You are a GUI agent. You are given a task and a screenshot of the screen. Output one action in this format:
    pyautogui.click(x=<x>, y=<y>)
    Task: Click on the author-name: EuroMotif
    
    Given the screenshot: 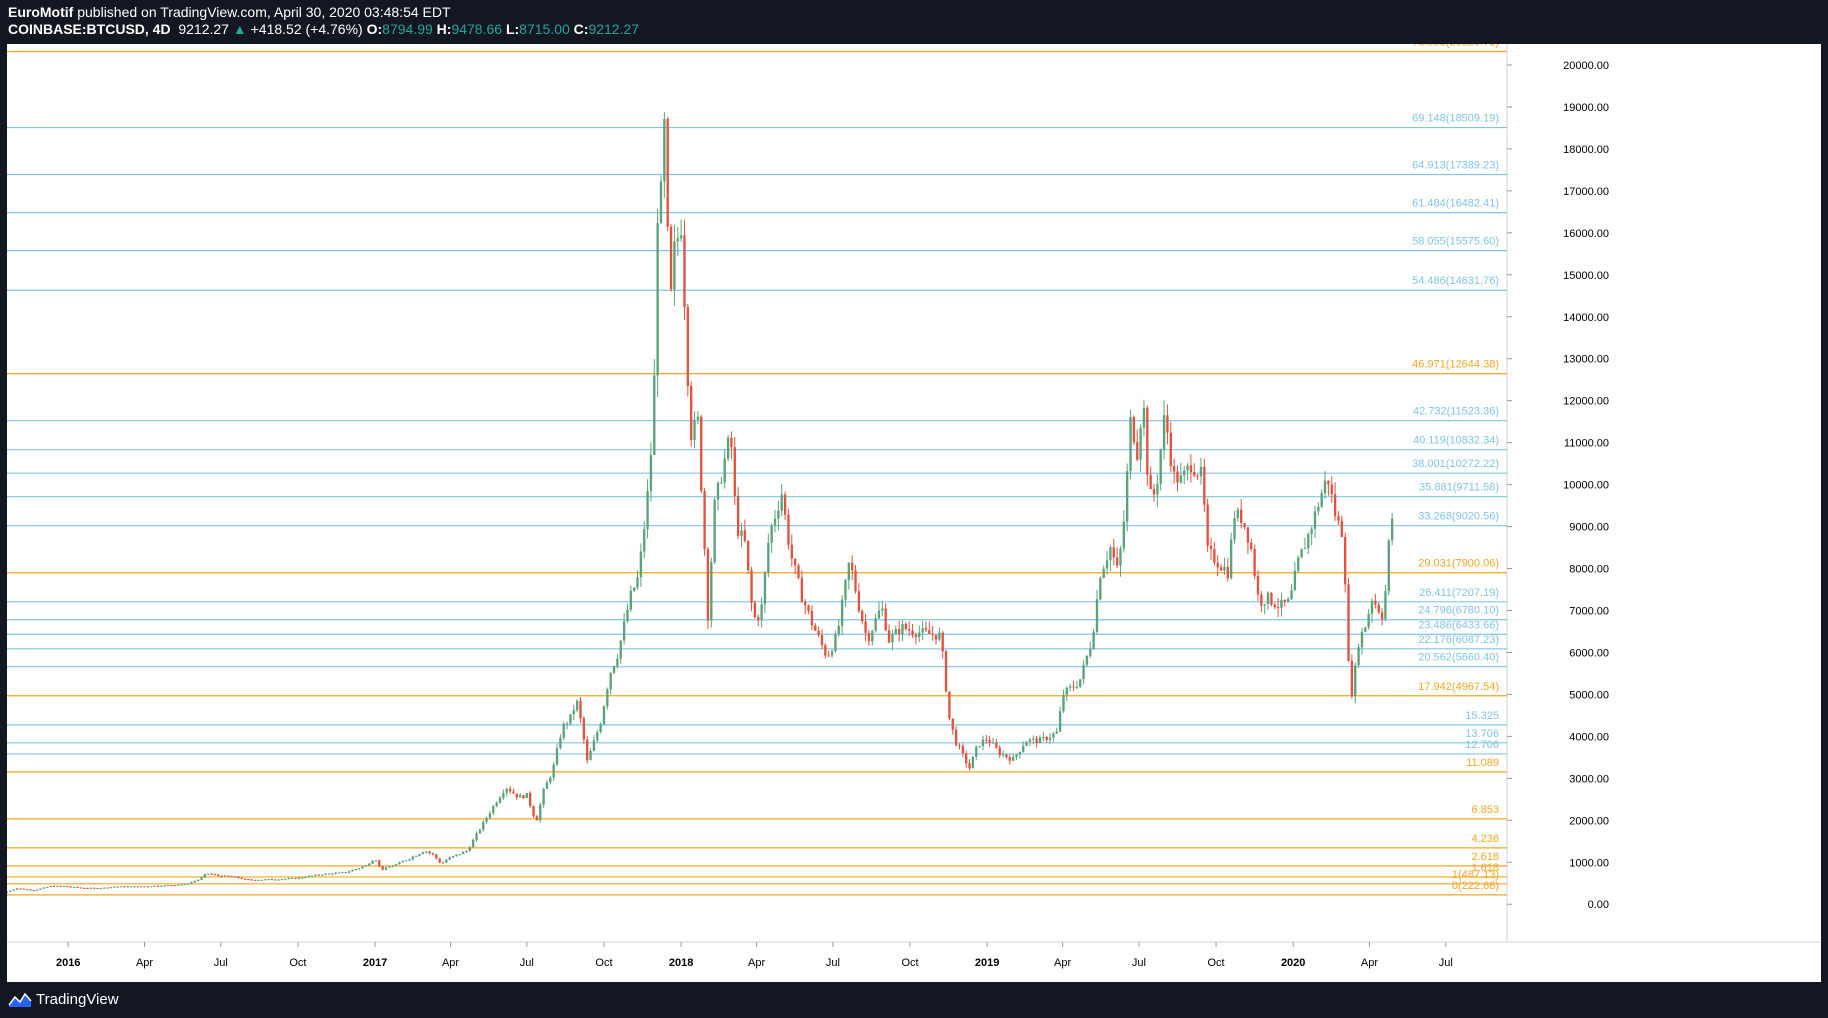 What is the action you would take?
    pyautogui.click(x=41, y=12)
    